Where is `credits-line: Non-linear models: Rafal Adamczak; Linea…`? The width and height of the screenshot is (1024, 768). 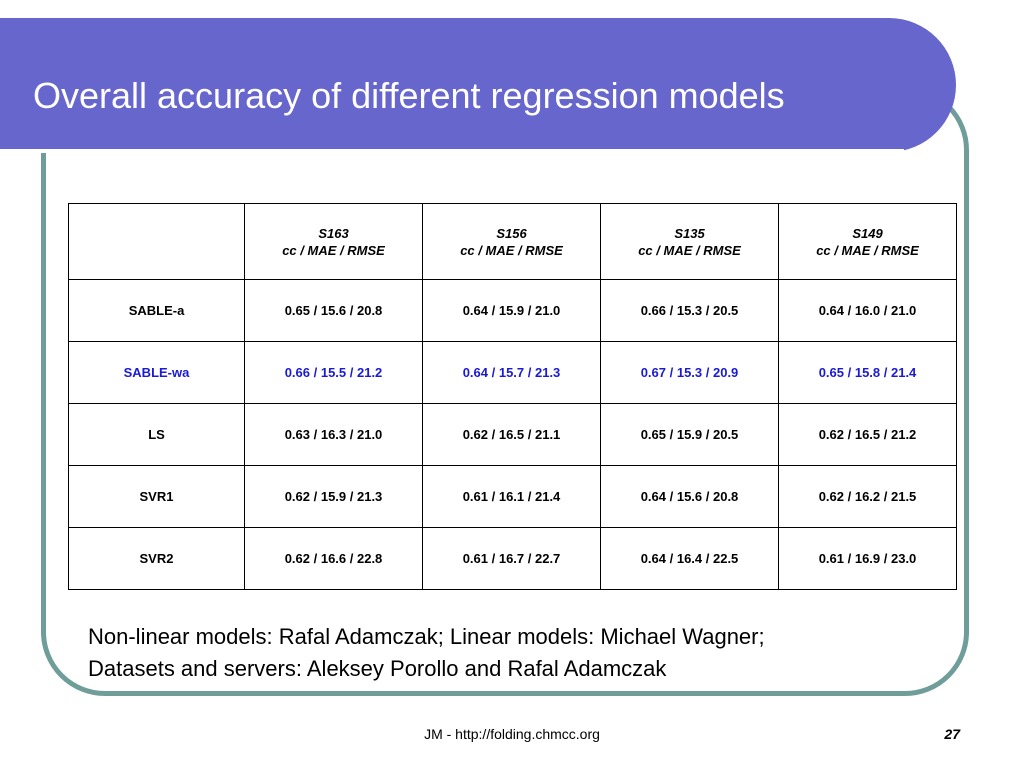
credits-line: Non-linear models: Rafal Adamczak; Linea… is located at coordinates (426, 636).